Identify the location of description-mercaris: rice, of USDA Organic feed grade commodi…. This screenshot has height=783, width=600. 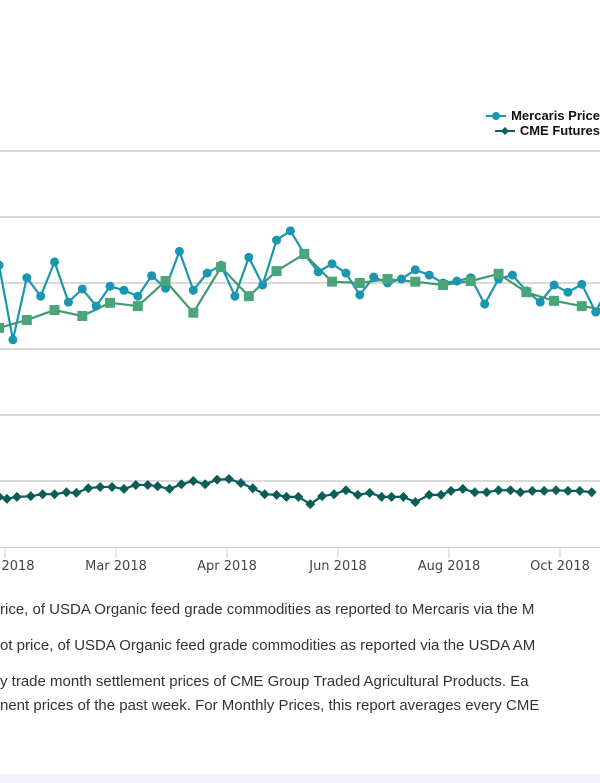
(267, 609).